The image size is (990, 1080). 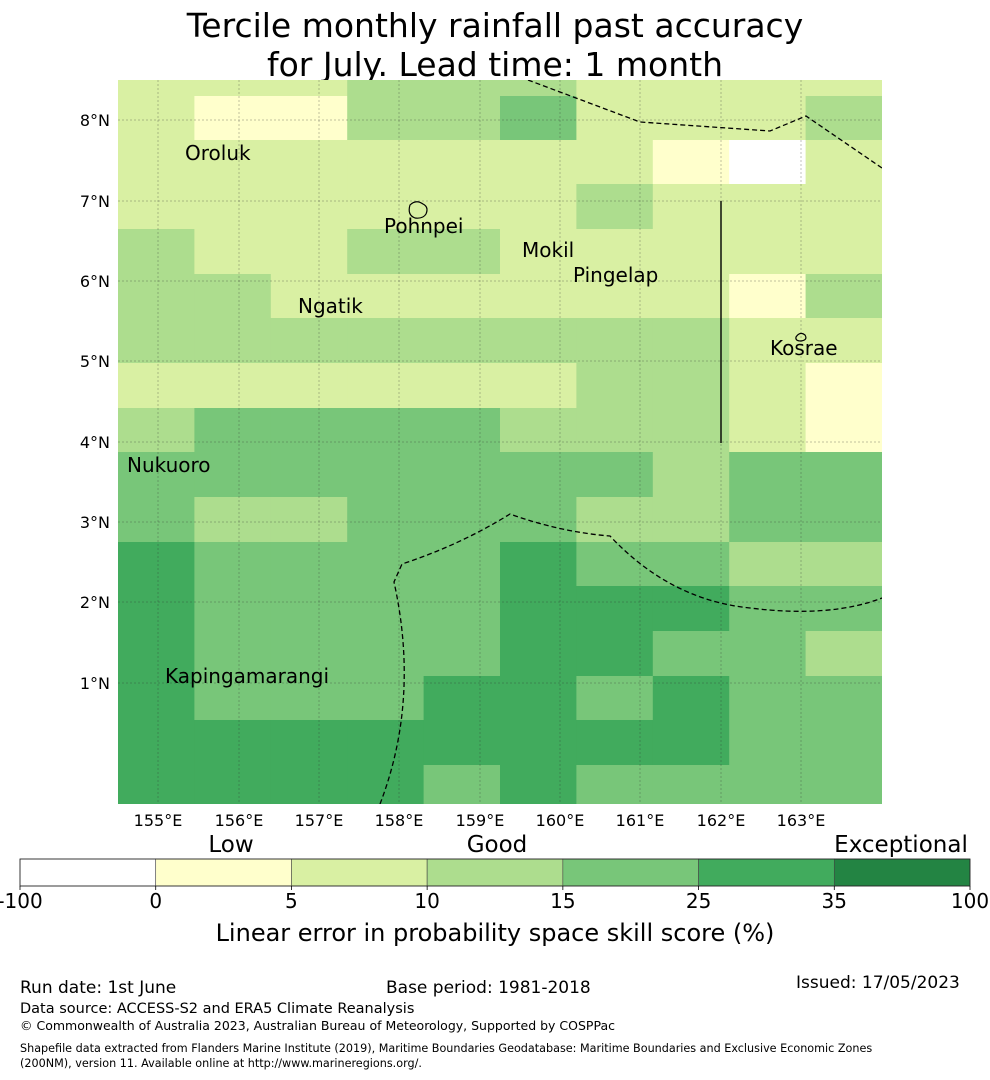 I want to click on legend-category-label: Good, so click(x=497, y=845).